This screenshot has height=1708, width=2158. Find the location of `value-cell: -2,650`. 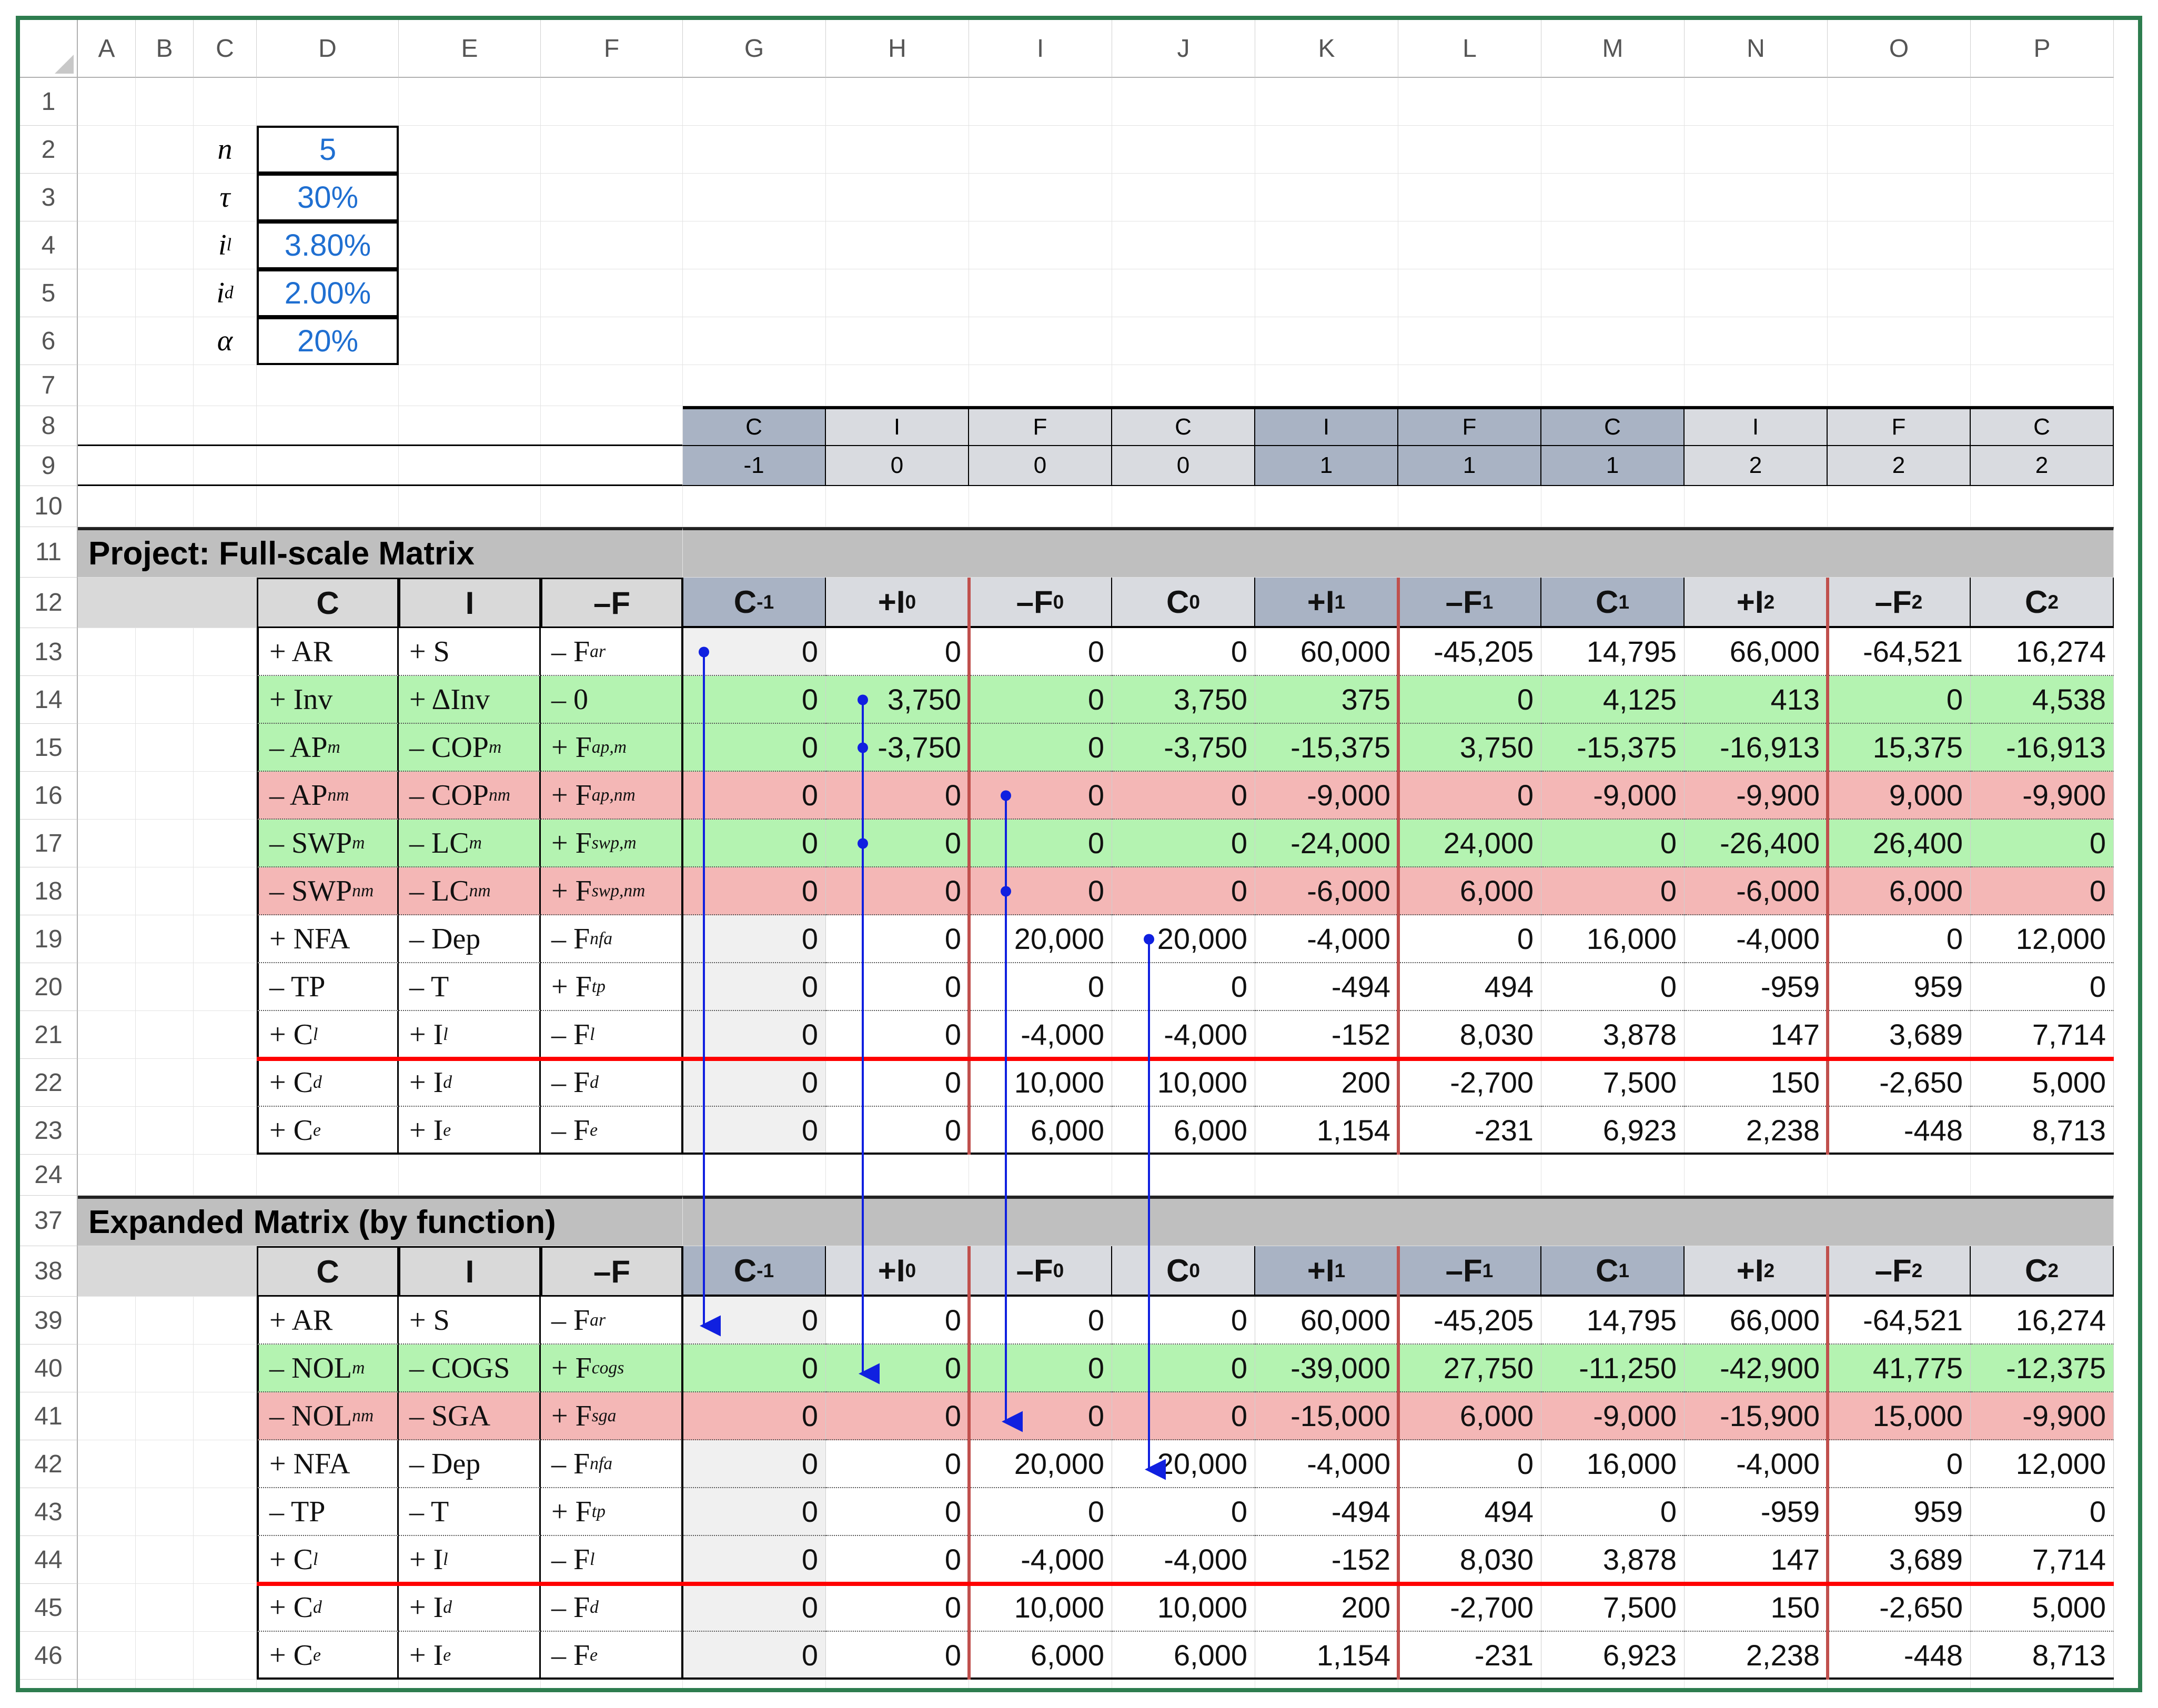

value-cell: -2,650 is located at coordinates (1900, 1083).